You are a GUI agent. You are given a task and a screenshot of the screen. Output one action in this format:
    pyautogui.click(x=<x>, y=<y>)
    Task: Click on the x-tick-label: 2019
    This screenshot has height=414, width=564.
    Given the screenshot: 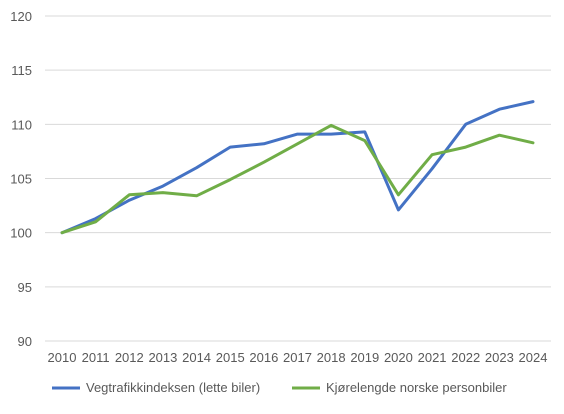 What is the action you would take?
    pyautogui.click(x=364, y=357)
    